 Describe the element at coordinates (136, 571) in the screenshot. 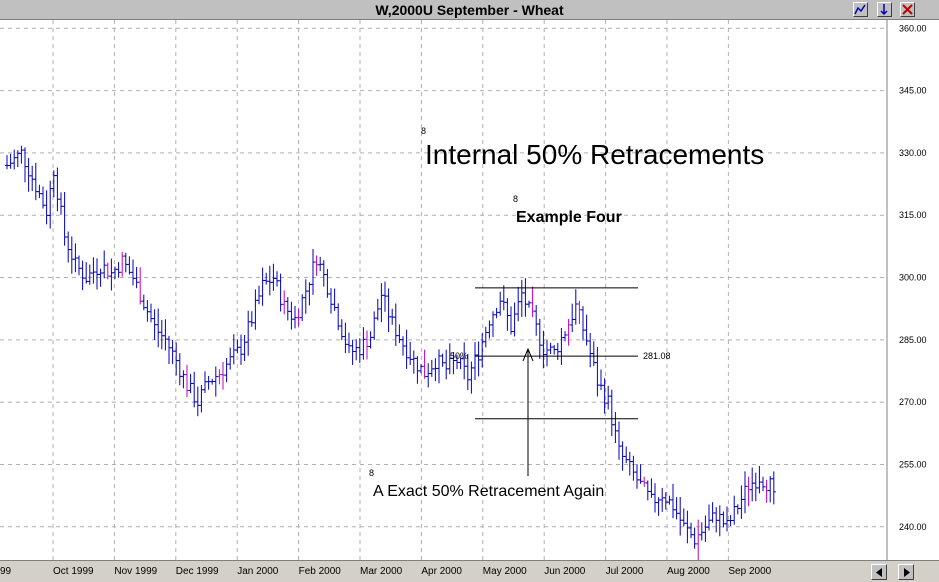

I see `month-label: Nov 1999` at that location.